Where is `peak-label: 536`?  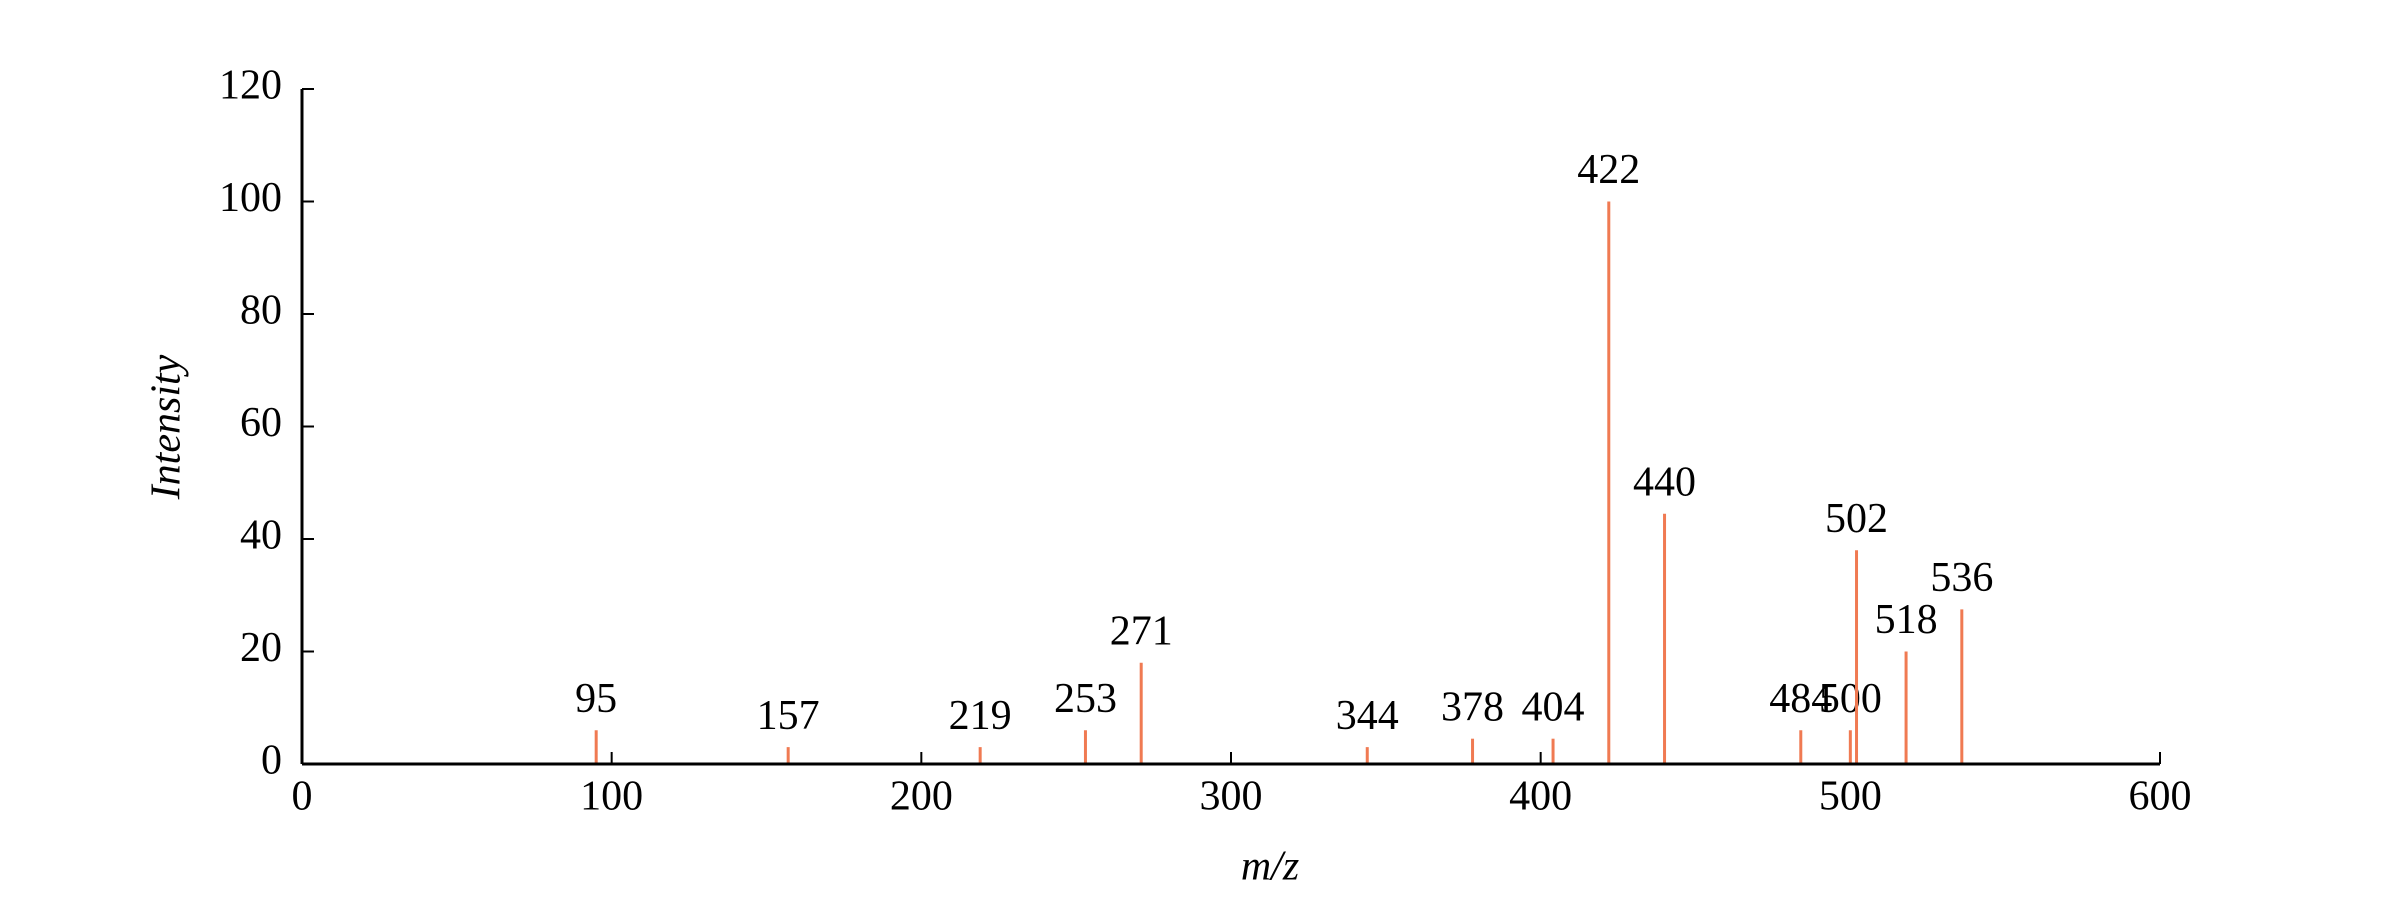
peak-label: 536 is located at coordinates (1961, 578).